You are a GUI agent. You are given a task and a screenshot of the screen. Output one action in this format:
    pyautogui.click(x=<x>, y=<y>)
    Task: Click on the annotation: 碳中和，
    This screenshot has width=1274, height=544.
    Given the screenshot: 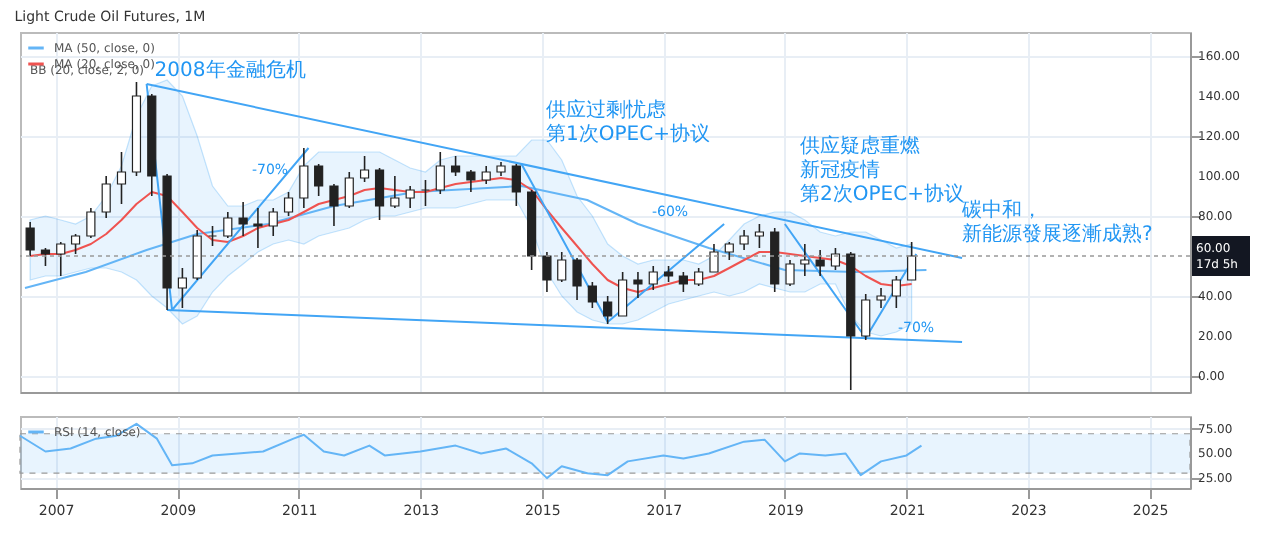 What is the action you would take?
    pyautogui.click(x=1001, y=210)
    